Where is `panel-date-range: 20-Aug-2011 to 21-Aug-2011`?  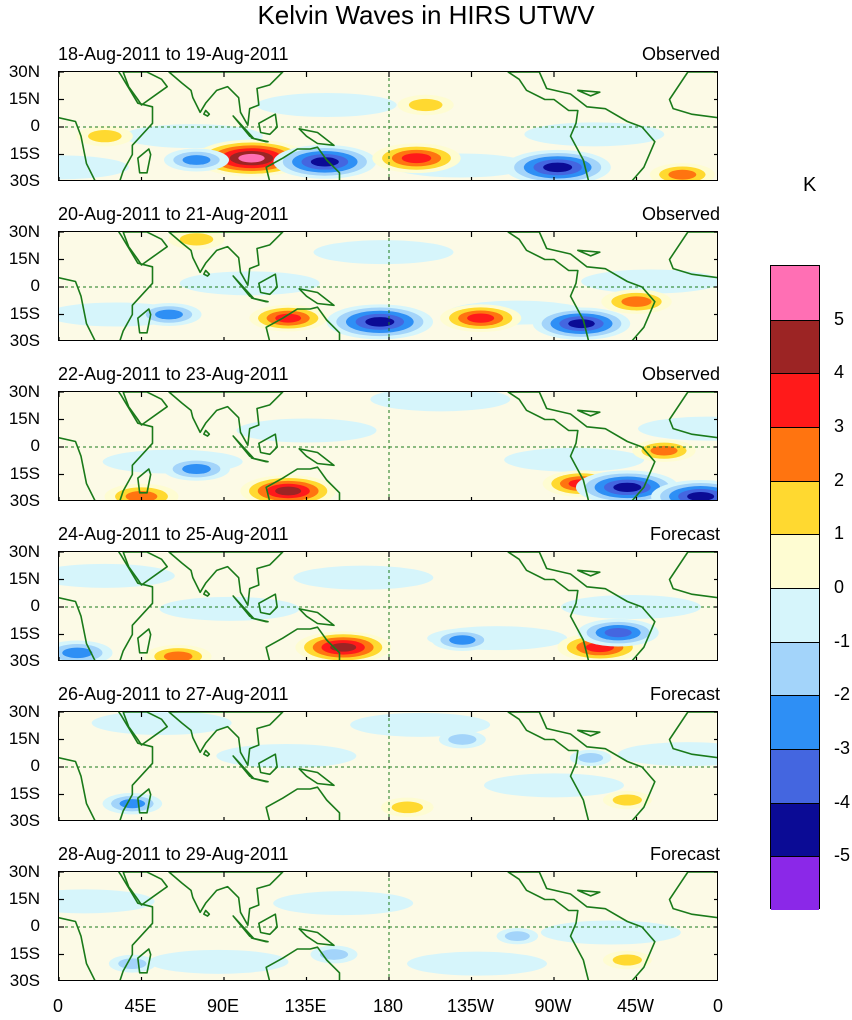 panel-date-range: 20-Aug-2011 to 21-Aug-2011 is located at coordinates (173, 214).